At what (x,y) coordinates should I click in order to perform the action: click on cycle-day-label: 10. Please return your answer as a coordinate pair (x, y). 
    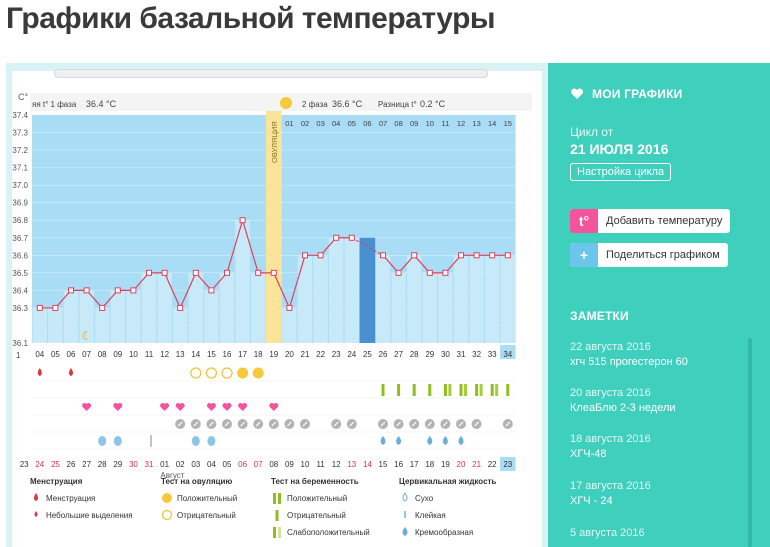
    Looking at the image, I should click on (133, 354).